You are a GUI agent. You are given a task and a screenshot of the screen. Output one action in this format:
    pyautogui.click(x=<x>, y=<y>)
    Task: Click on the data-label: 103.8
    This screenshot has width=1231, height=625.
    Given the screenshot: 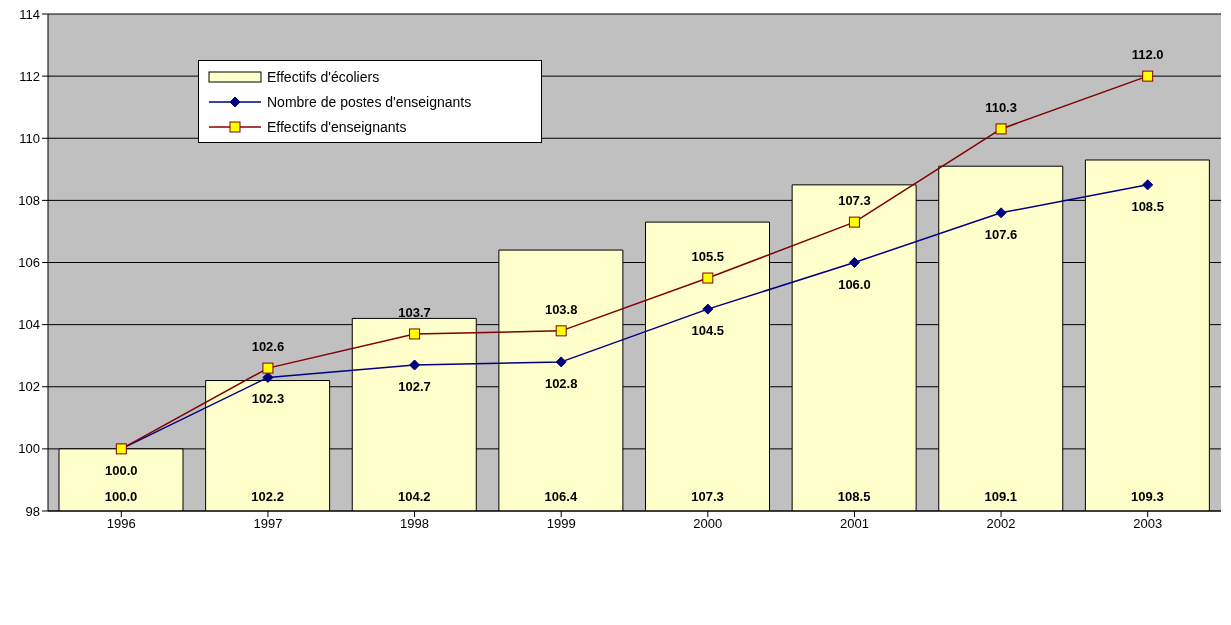 What is the action you would take?
    pyautogui.click(x=561, y=309)
    